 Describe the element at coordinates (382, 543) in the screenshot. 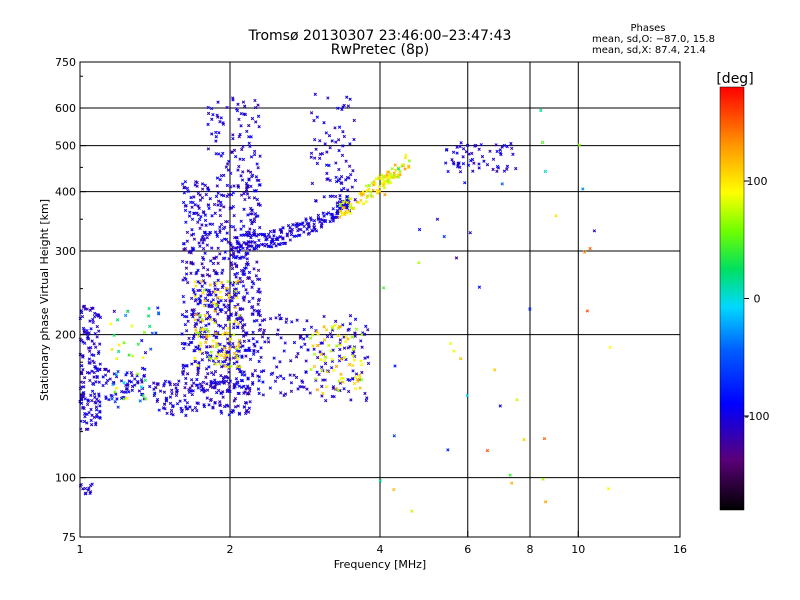

I see `x-axis-ticks: 1 2 4 6 8 10 16` at that location.